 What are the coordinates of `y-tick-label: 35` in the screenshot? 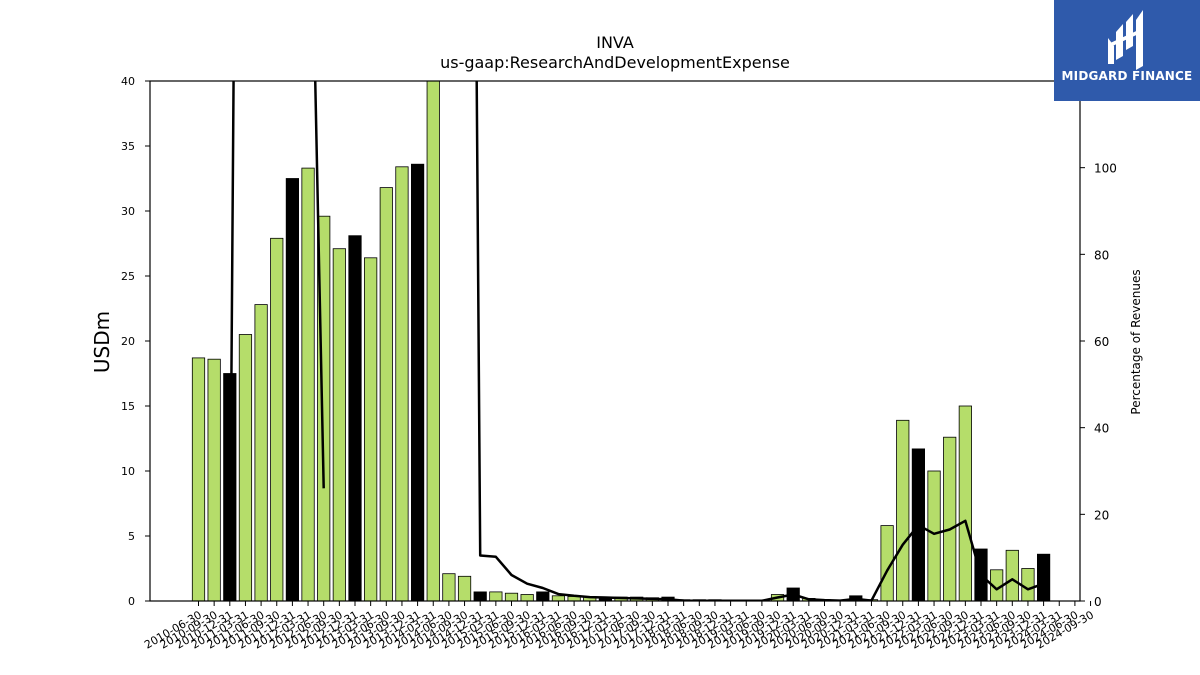 It's located at (128, 146).